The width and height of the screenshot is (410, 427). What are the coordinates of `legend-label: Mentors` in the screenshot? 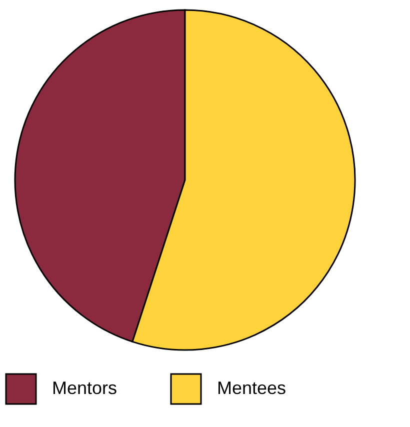 It's located at (85, 388).